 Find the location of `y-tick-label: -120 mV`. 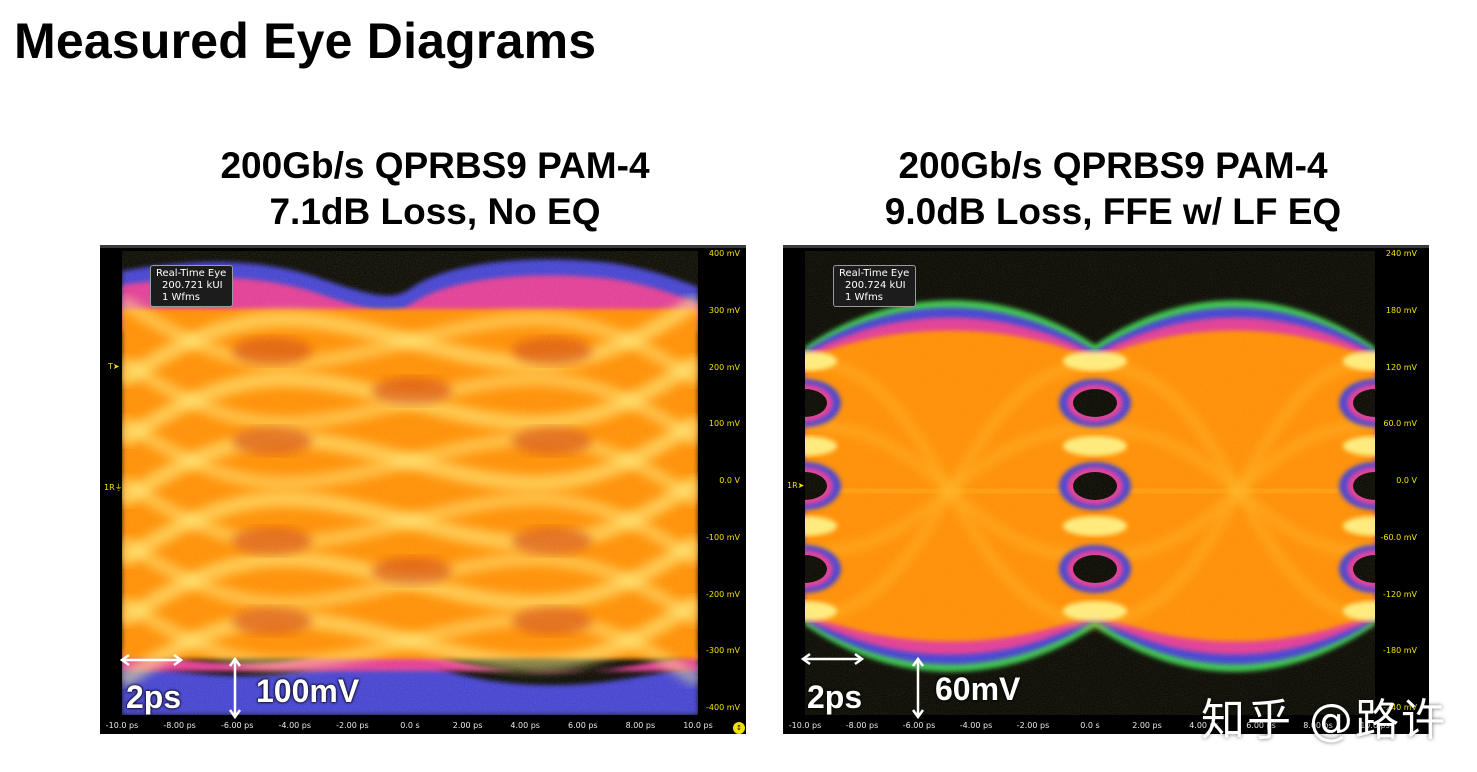

y-tick-label: -120 mV is located at coordinates (1400, 594).